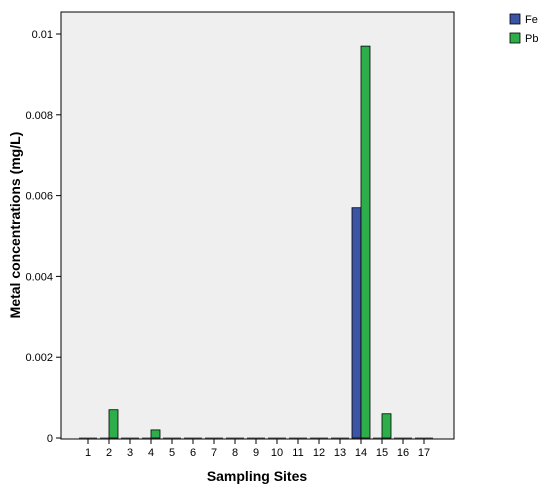 Image resolution: width=551 pixels, height=490 pixels. I want to click on x-tick-label: 4, so click(151, 453).